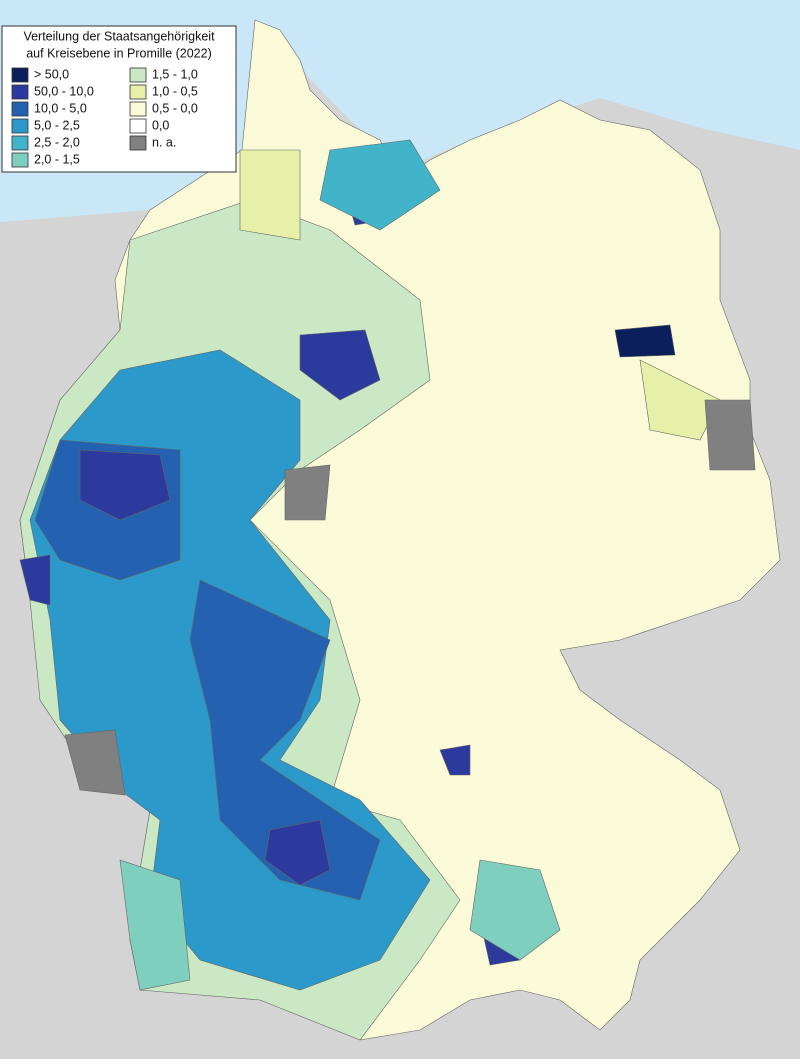 The width and height of the screenshot is (800, 1064). Describe the element at coordinates (57, 159) in the screenshot. I see `legend-label: 2,0 - 1,5` at that location.